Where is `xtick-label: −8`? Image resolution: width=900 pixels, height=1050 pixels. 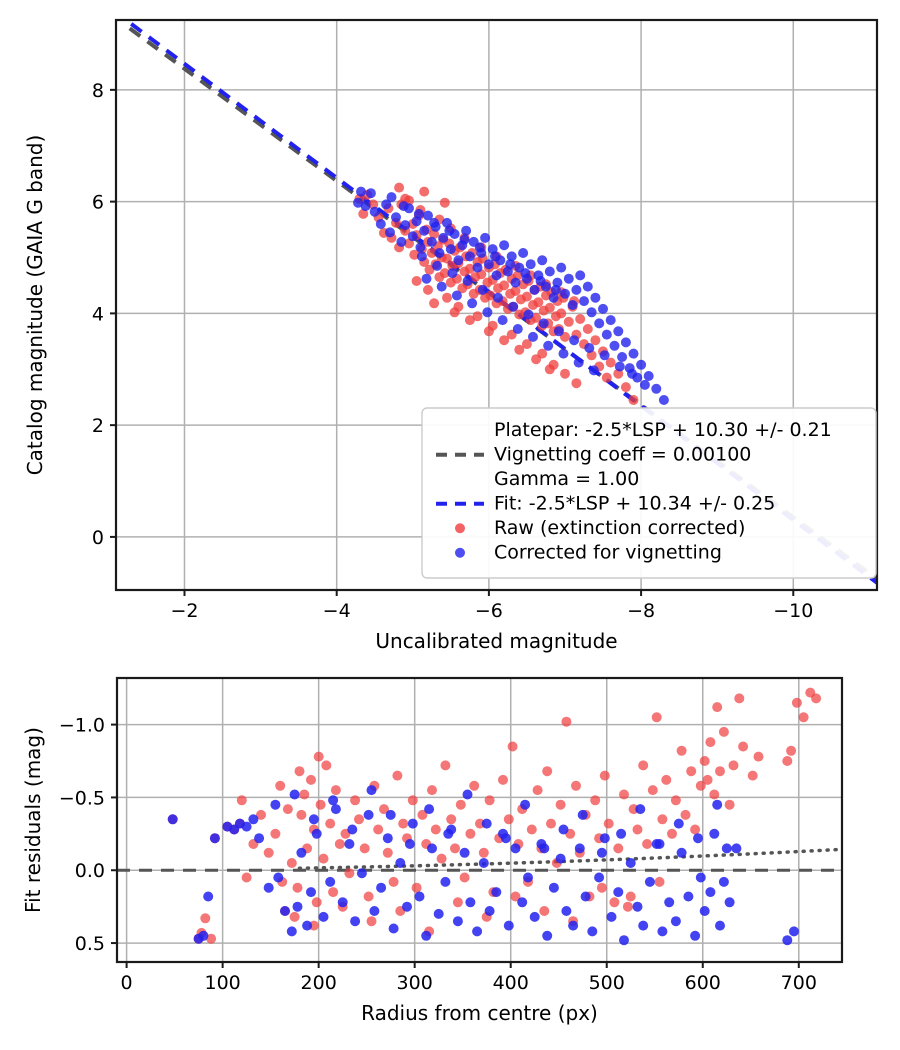
xtick-label: −8 is located at coordinates (641, 611).